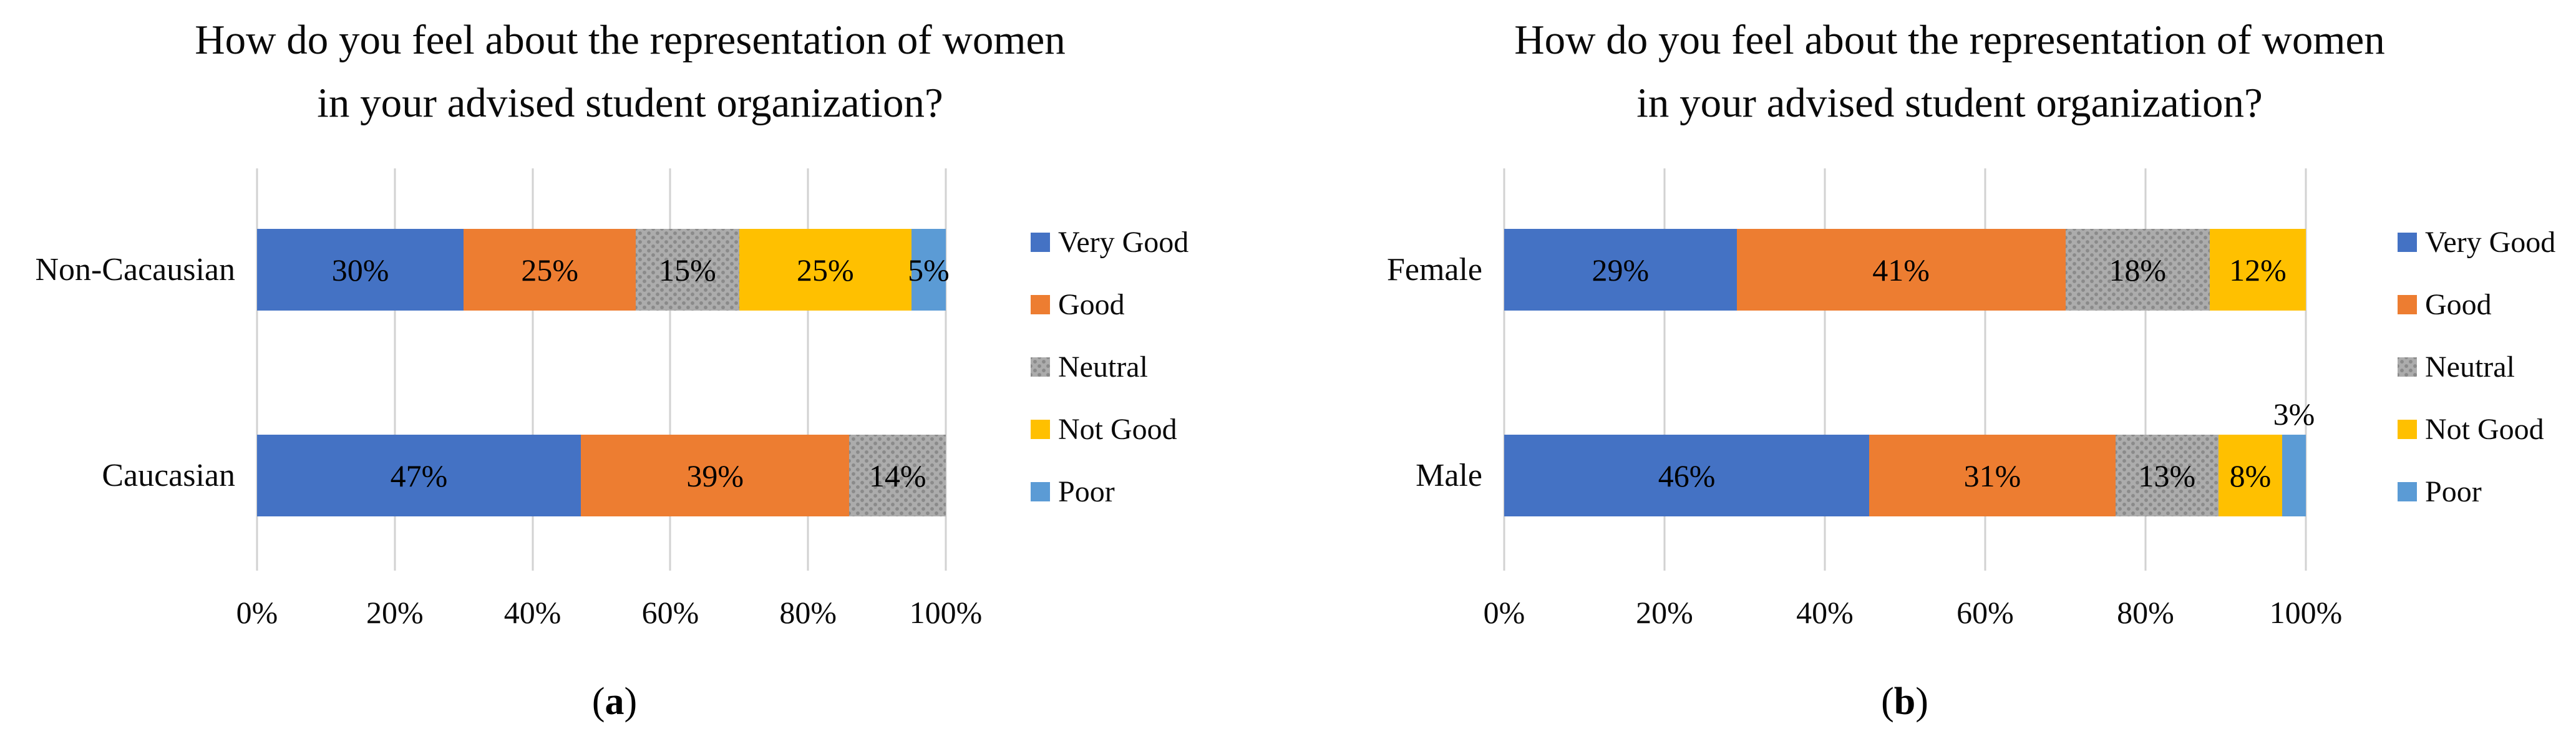 Image resolution: width=2576 pixels, height=749 pixels. I want to click on bar-segment-neutral: 18%, so click(2137, 270).